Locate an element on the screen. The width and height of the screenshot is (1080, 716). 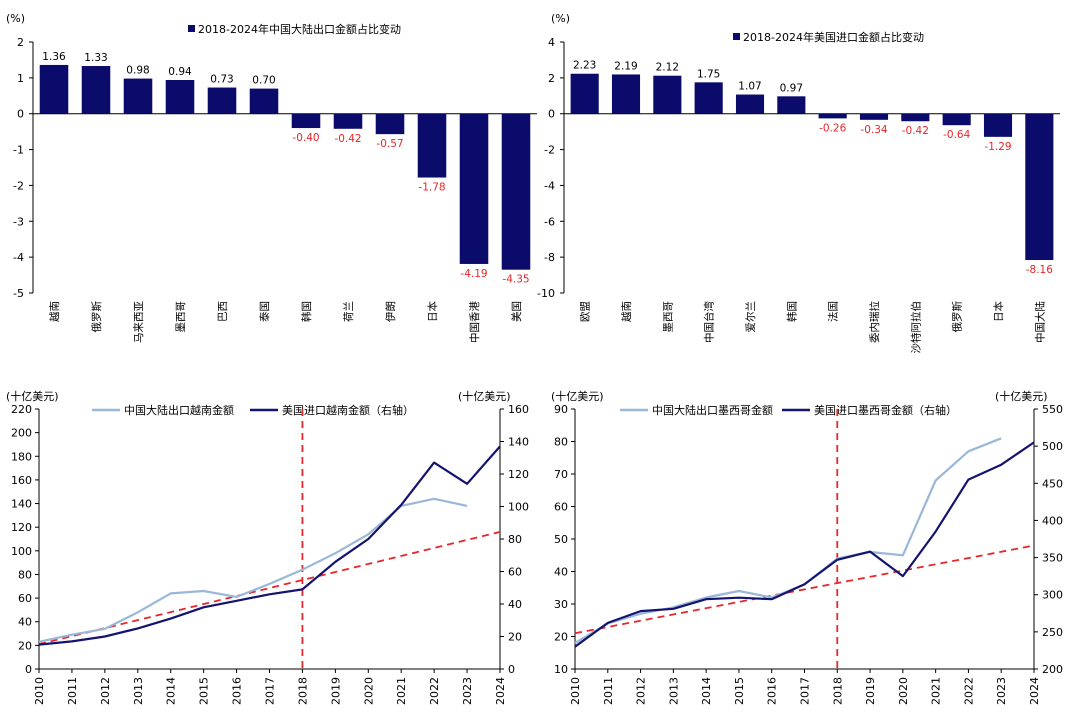
category-label: 俄罗斯 is located at coordinates (96, 317).